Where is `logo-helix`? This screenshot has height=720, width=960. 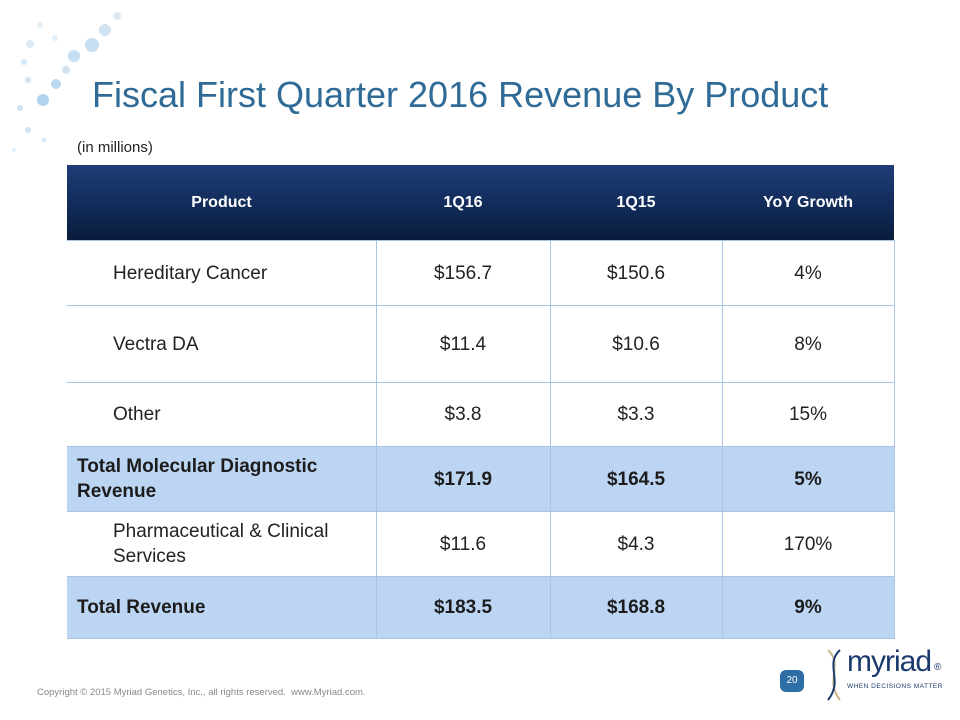
logo-helix is located at coordinates (834, 675).